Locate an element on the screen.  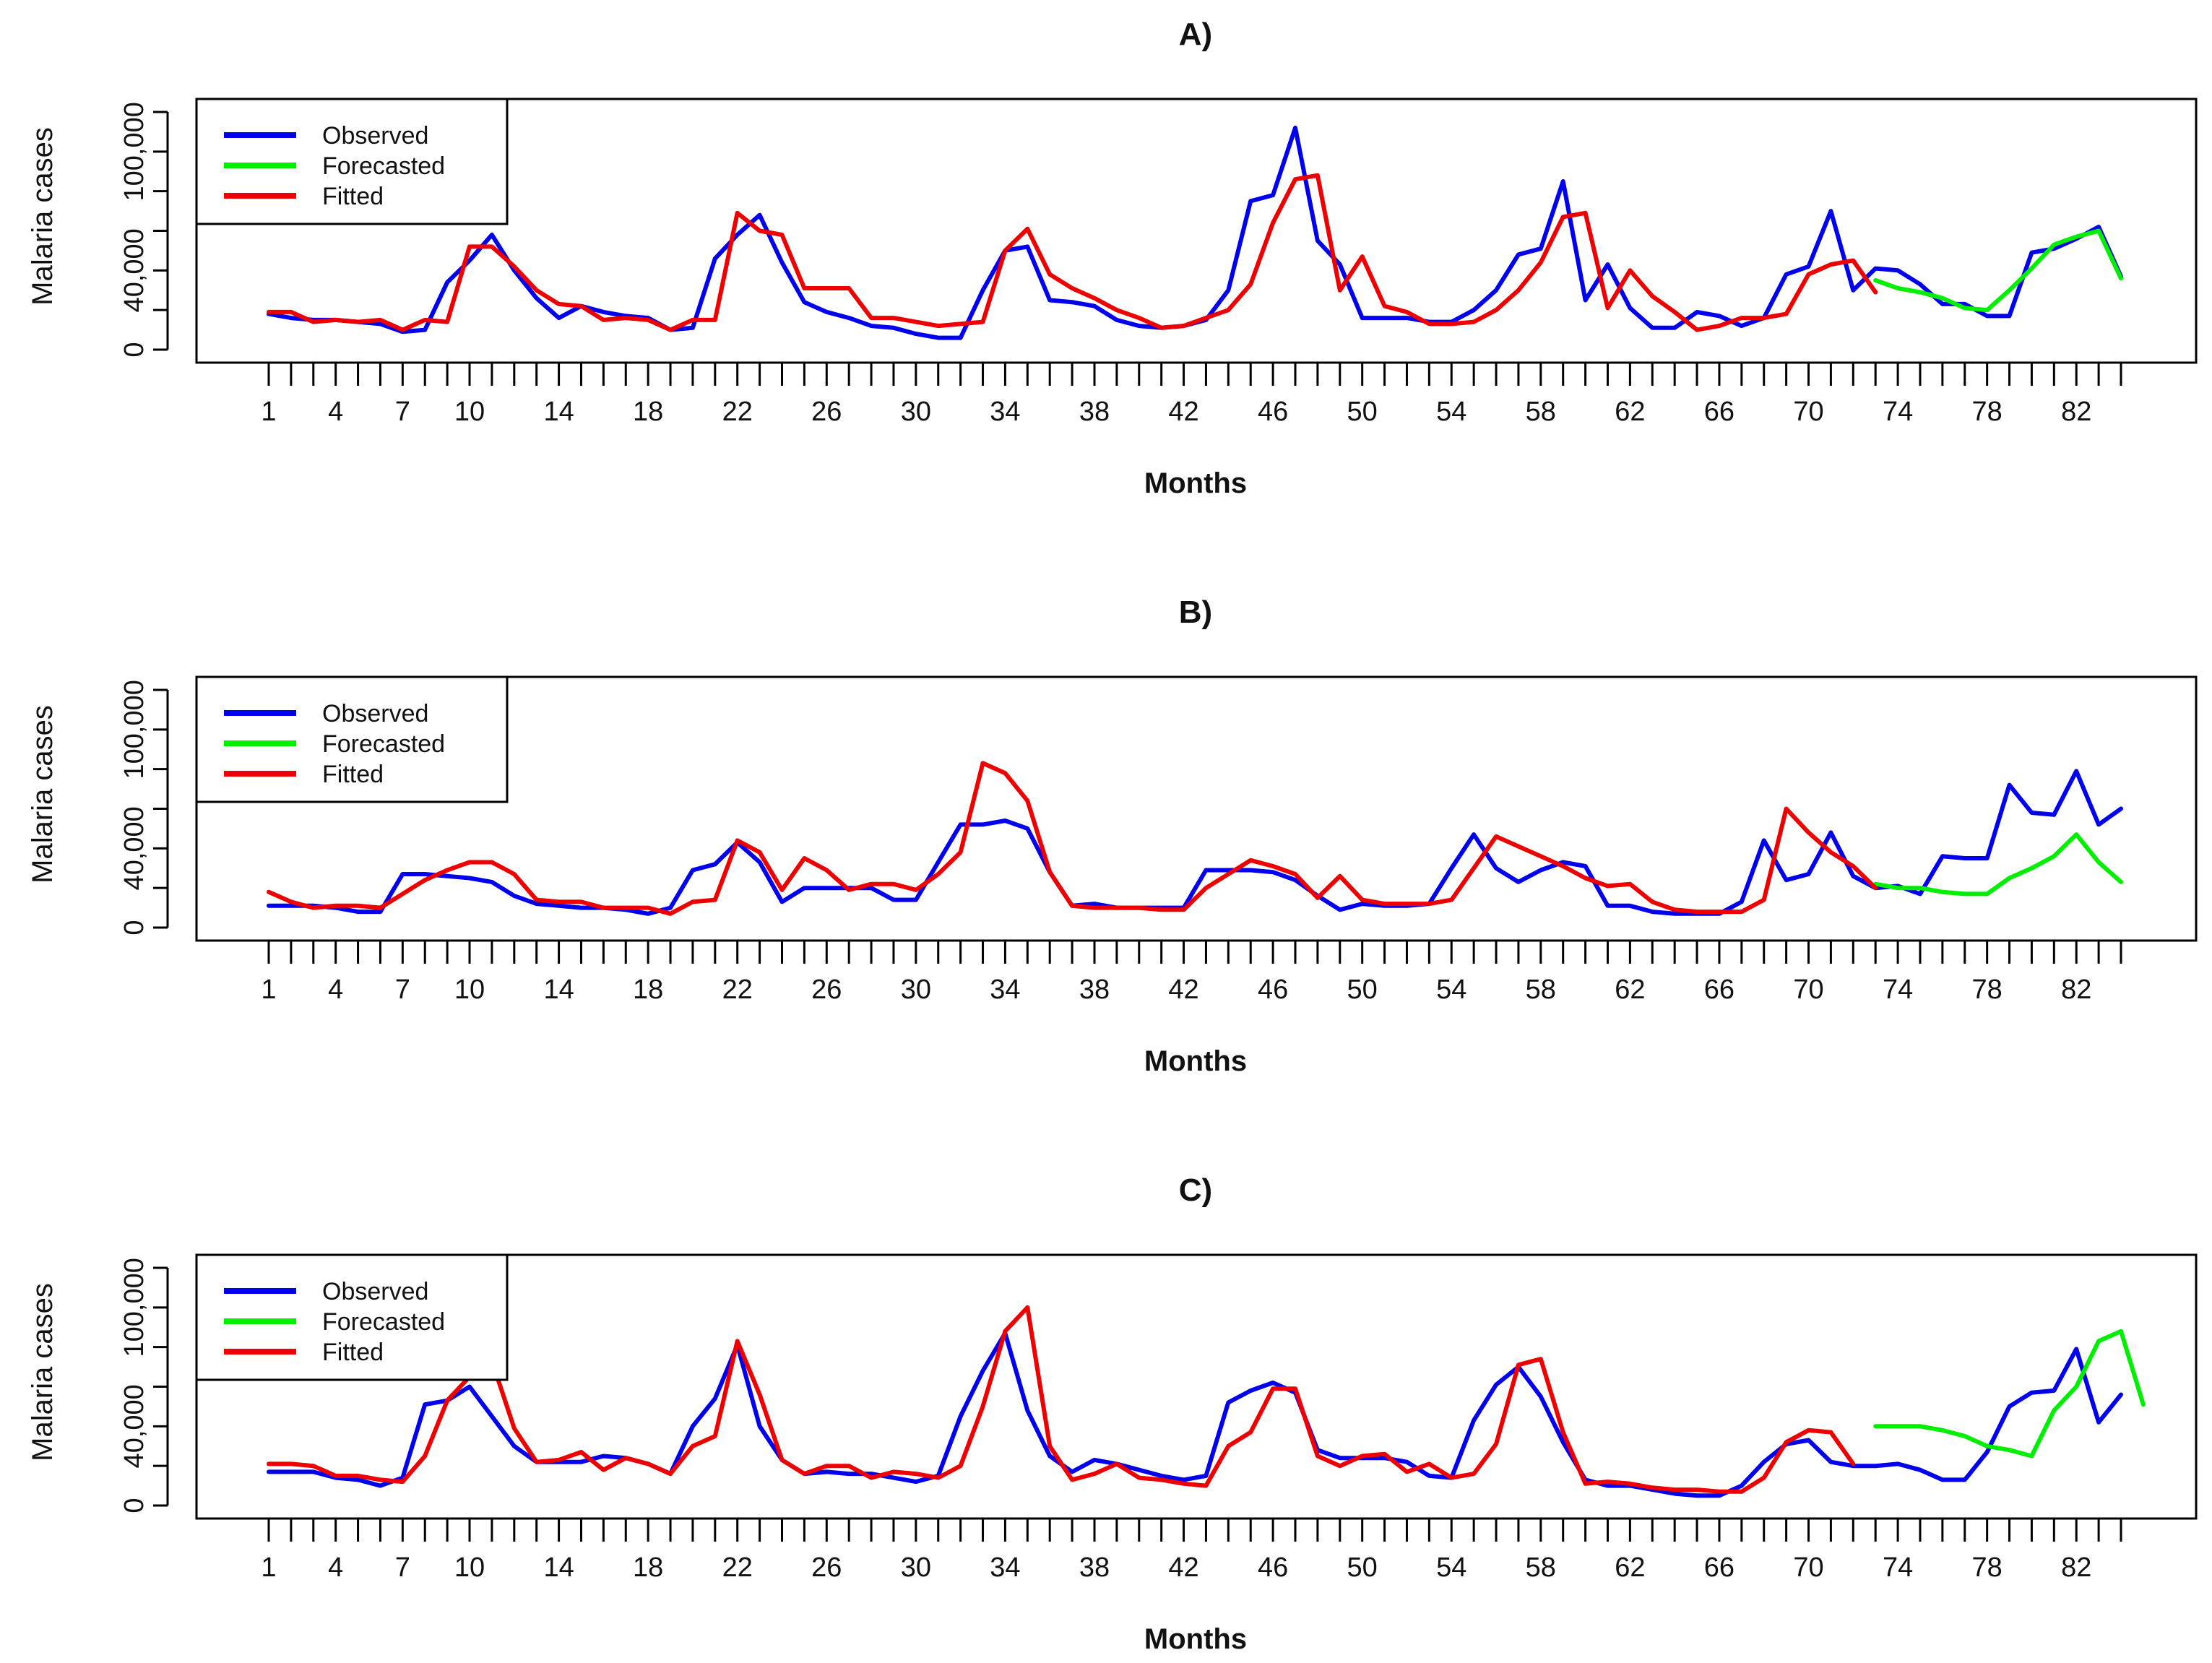
x-tick-label: 14 is located at coordinates (558, 412).